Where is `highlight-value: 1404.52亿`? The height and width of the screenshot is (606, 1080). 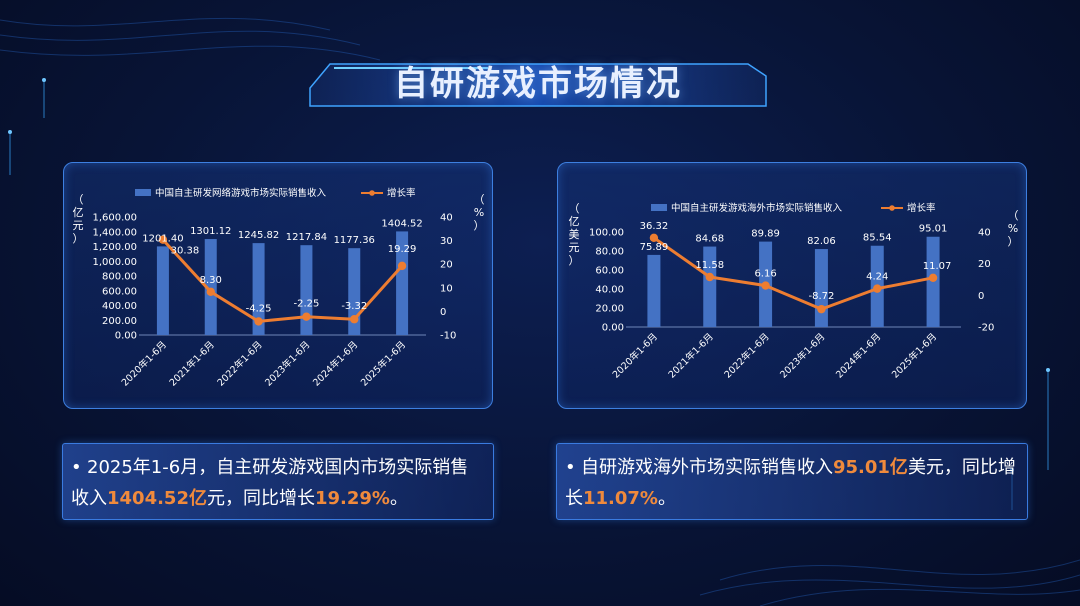 highlight-value: 1404.52亿 is located at coordinates (157, 498).